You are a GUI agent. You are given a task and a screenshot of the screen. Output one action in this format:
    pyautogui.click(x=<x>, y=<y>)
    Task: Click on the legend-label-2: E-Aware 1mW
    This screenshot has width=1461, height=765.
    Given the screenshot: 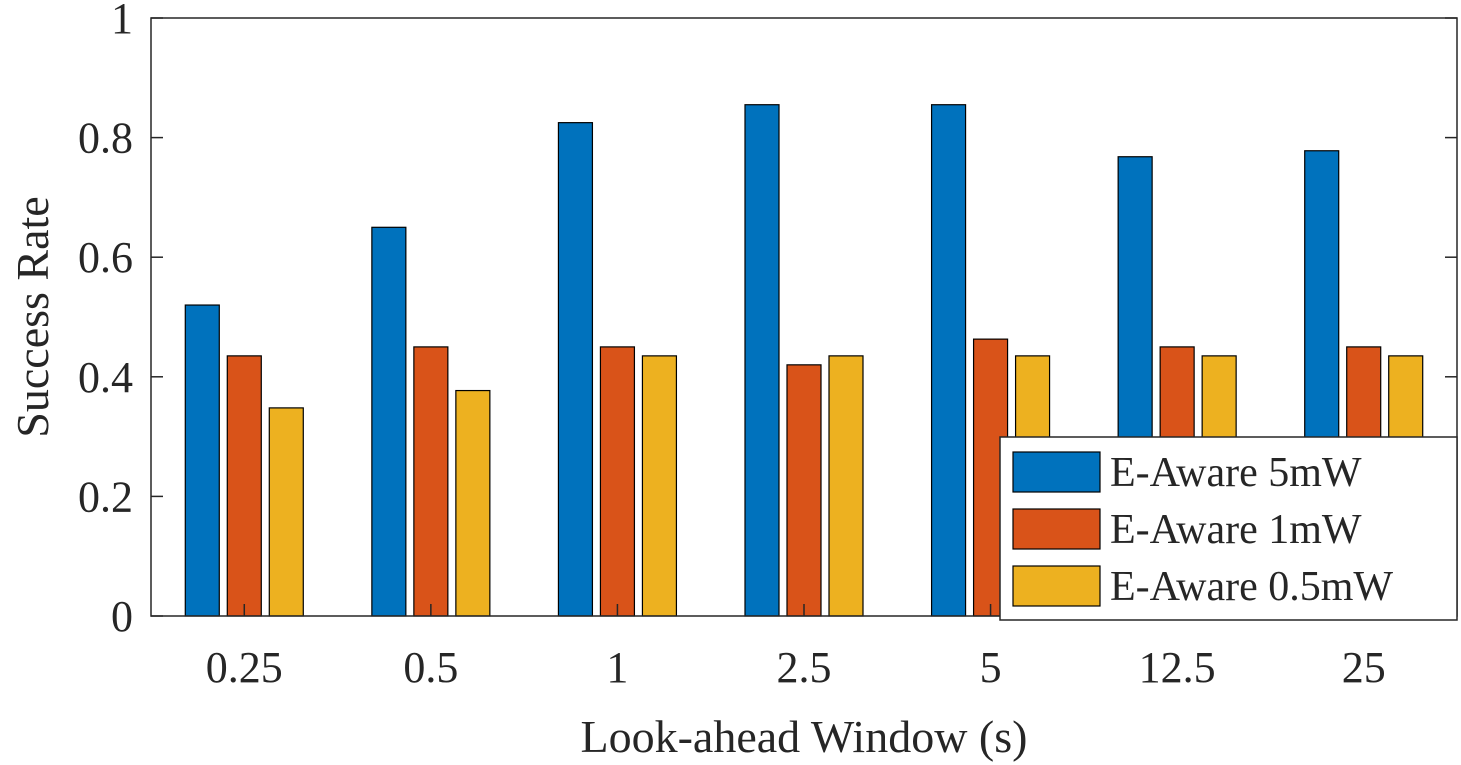 What is the action you would take?
    pyautogui.click(x=1236, y=530)
    